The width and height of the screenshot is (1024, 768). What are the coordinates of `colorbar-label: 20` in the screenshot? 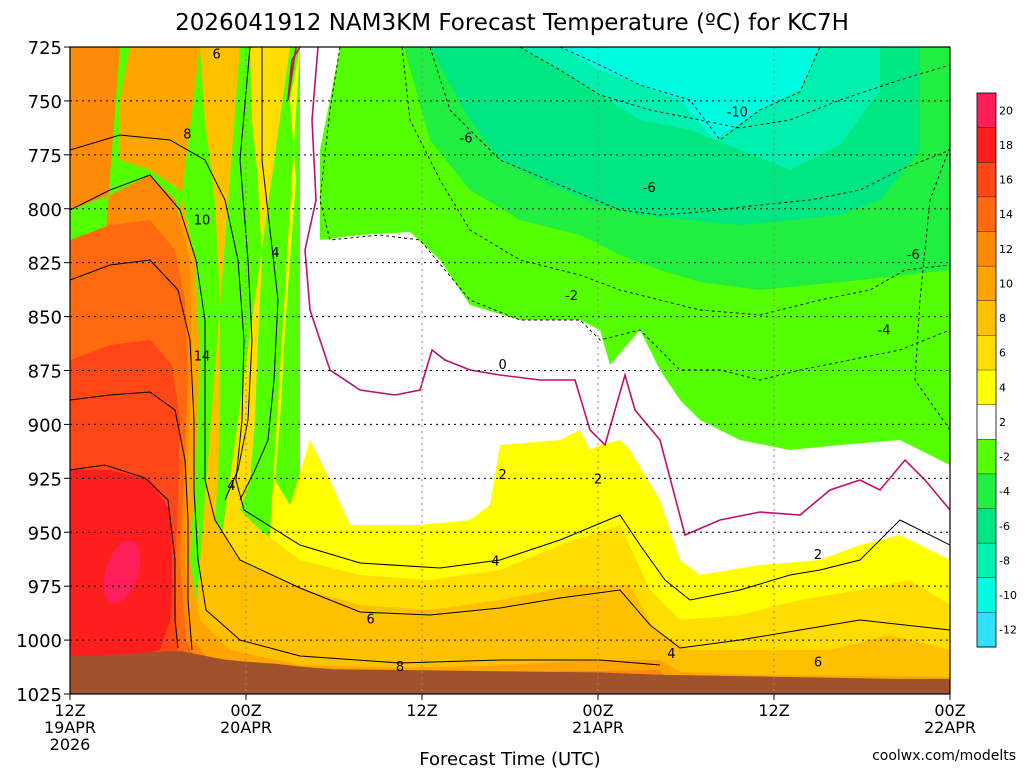 It's located at (1006, 110).